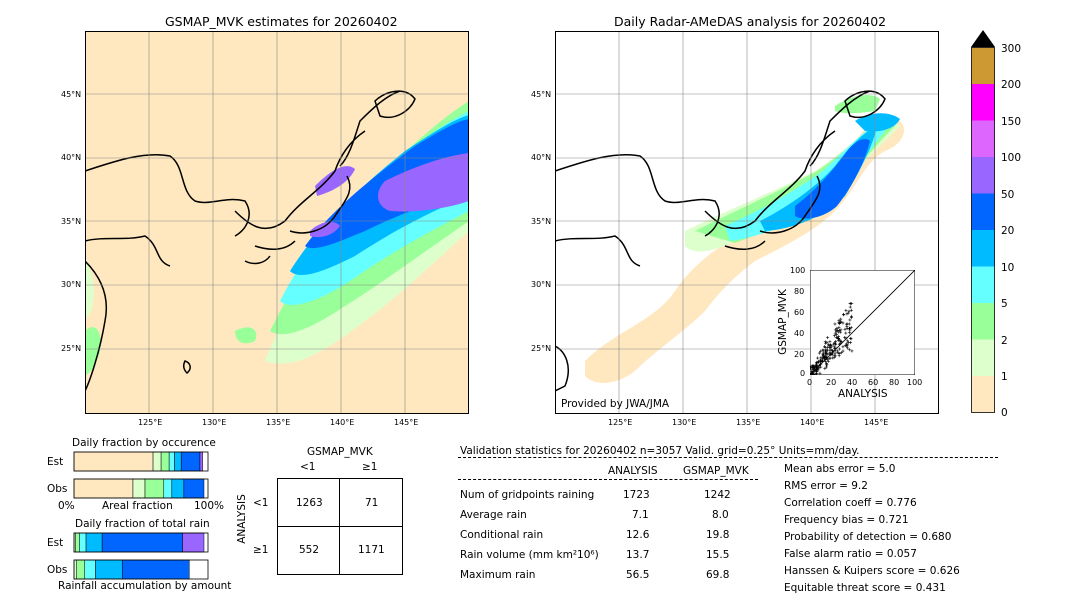 This screenshot has height=612, width=1080. I want to click on left-lon-145: 145°E, so click(406, 422).